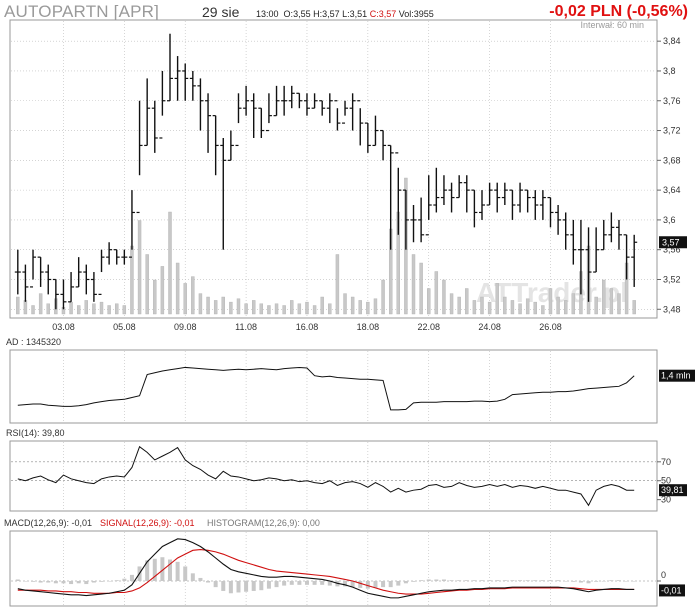 The width and height of the screenshot is (700, 613). Describe the element at coordinates (318, 14) in the screenshot. I see `header-high-label: H:` at that location.